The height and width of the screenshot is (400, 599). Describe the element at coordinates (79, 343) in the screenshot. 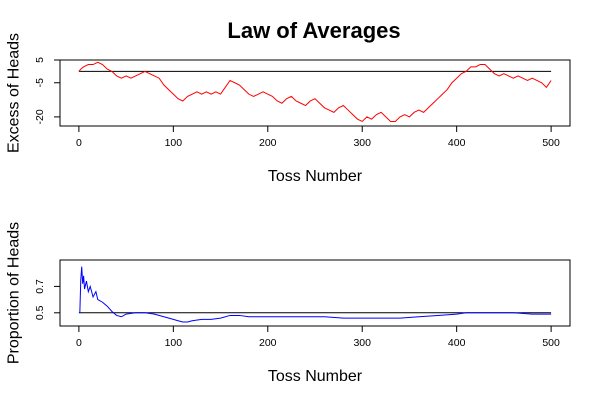

I see `proportion-x-tick-label: 0` at that location.